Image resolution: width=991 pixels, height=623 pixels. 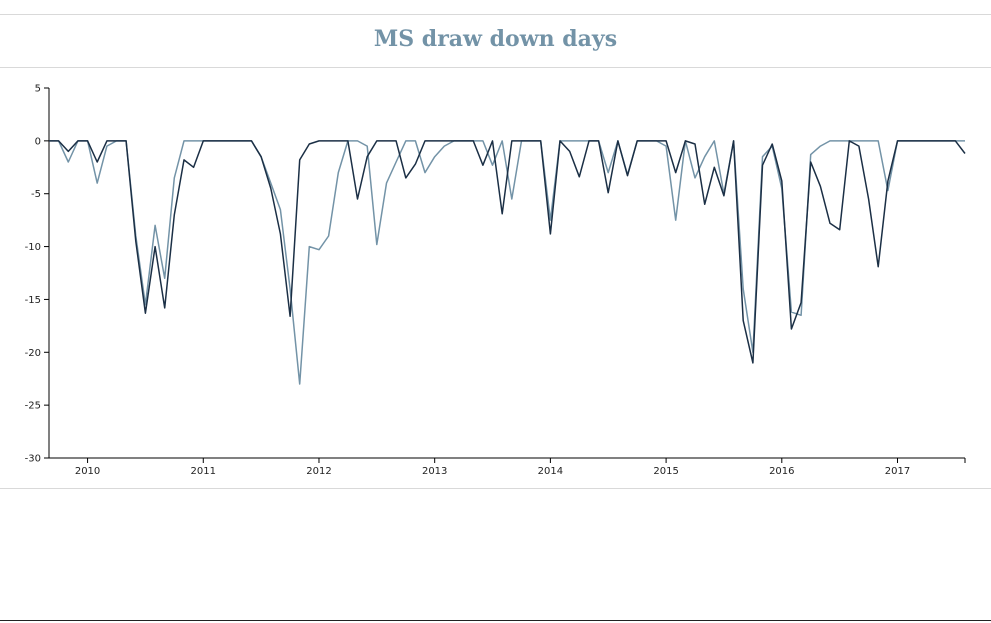 I want to click on y-tick-label: -10, so click(x=33, y=247).